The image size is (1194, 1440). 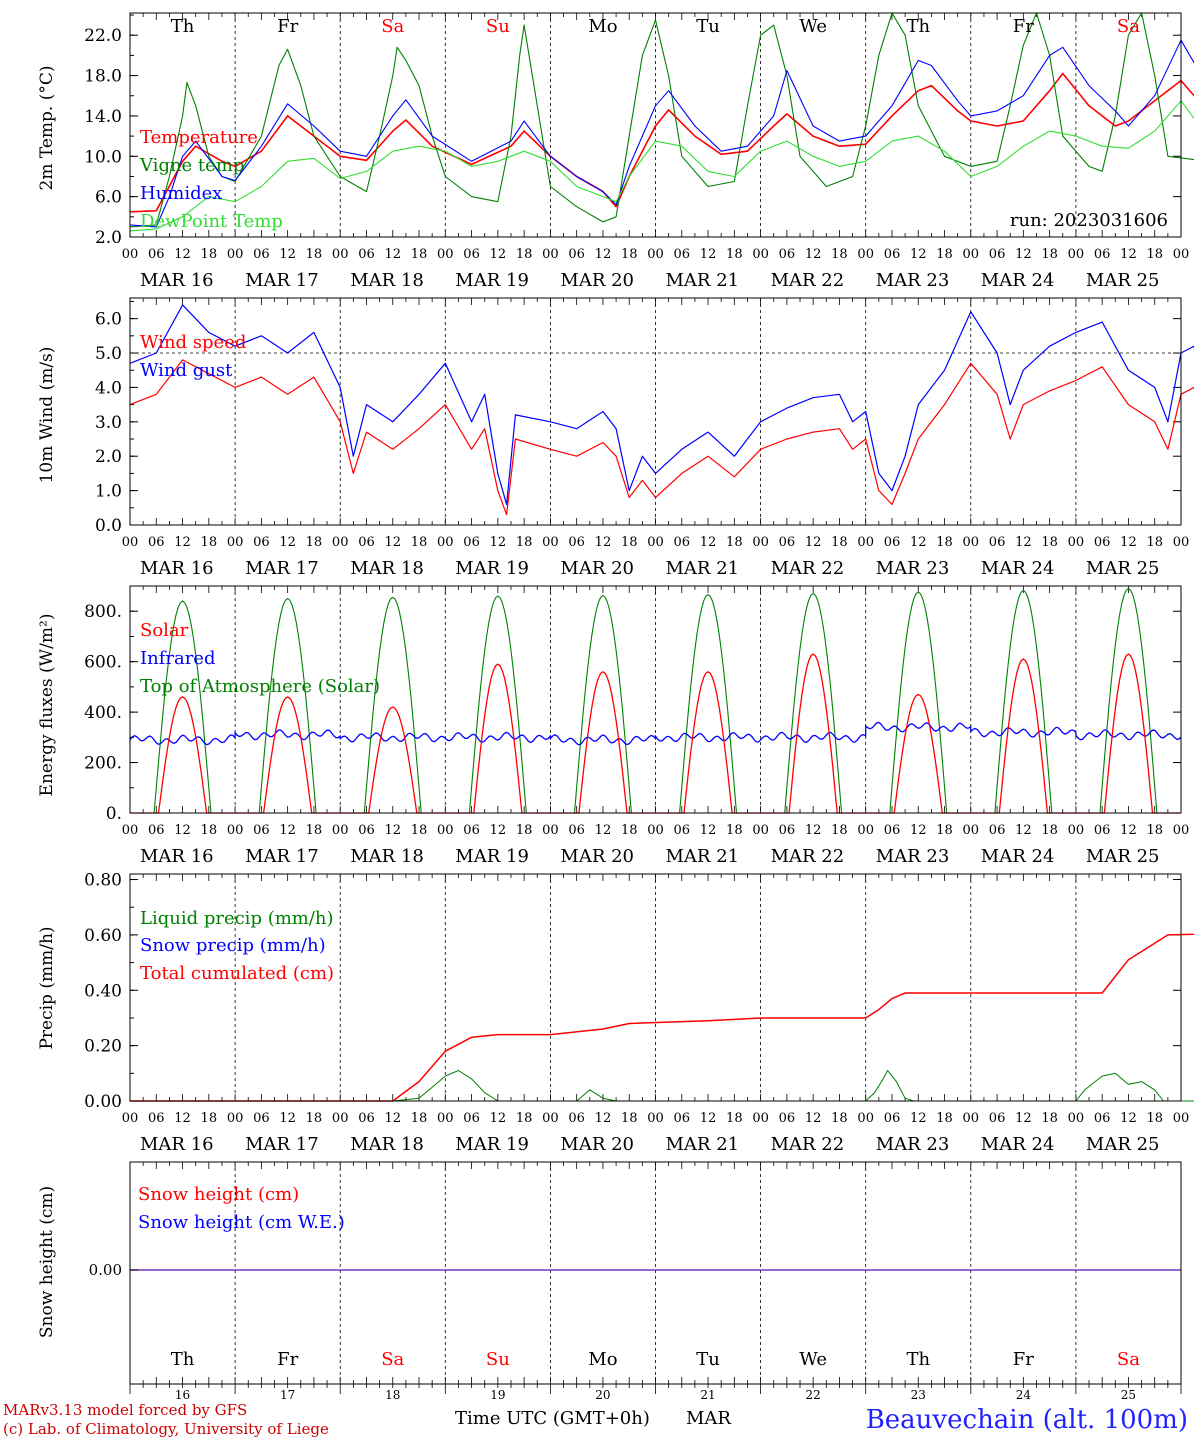 What do you see at coordinates (392, 26) in the screenshot?
I see `day-of-week-label: Sa` at bounding box center [392, 26].